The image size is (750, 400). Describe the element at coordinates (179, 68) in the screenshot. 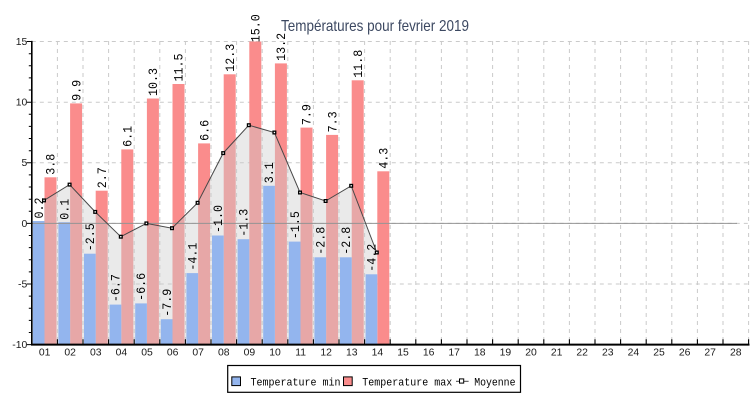

I see `svg-text: 11.5` at that location.